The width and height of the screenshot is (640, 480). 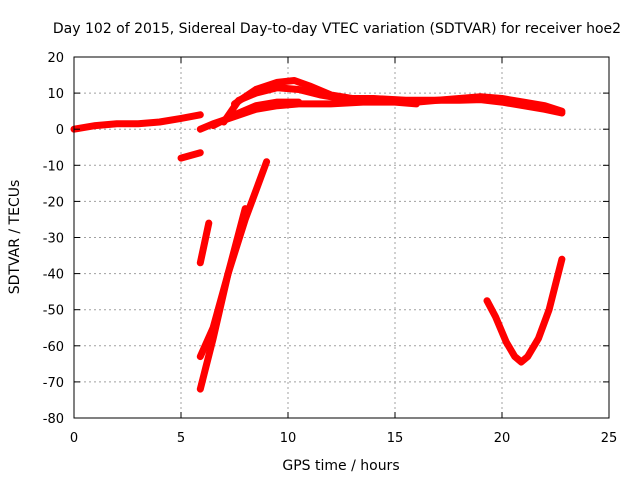 I want to click on y-axis-label: SDTVAR / TECUs, so click(x=15, y=237).